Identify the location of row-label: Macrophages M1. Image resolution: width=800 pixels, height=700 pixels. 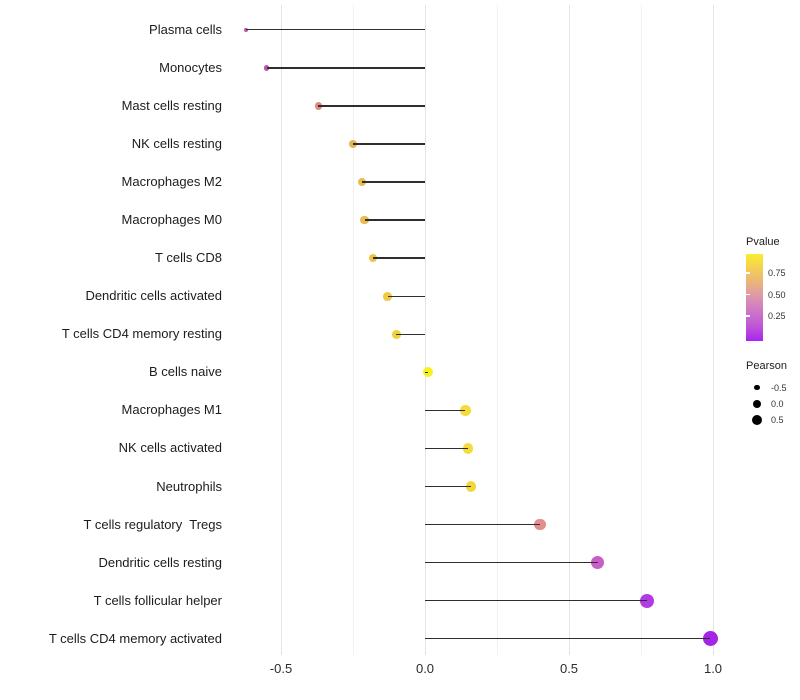
(171, 410).